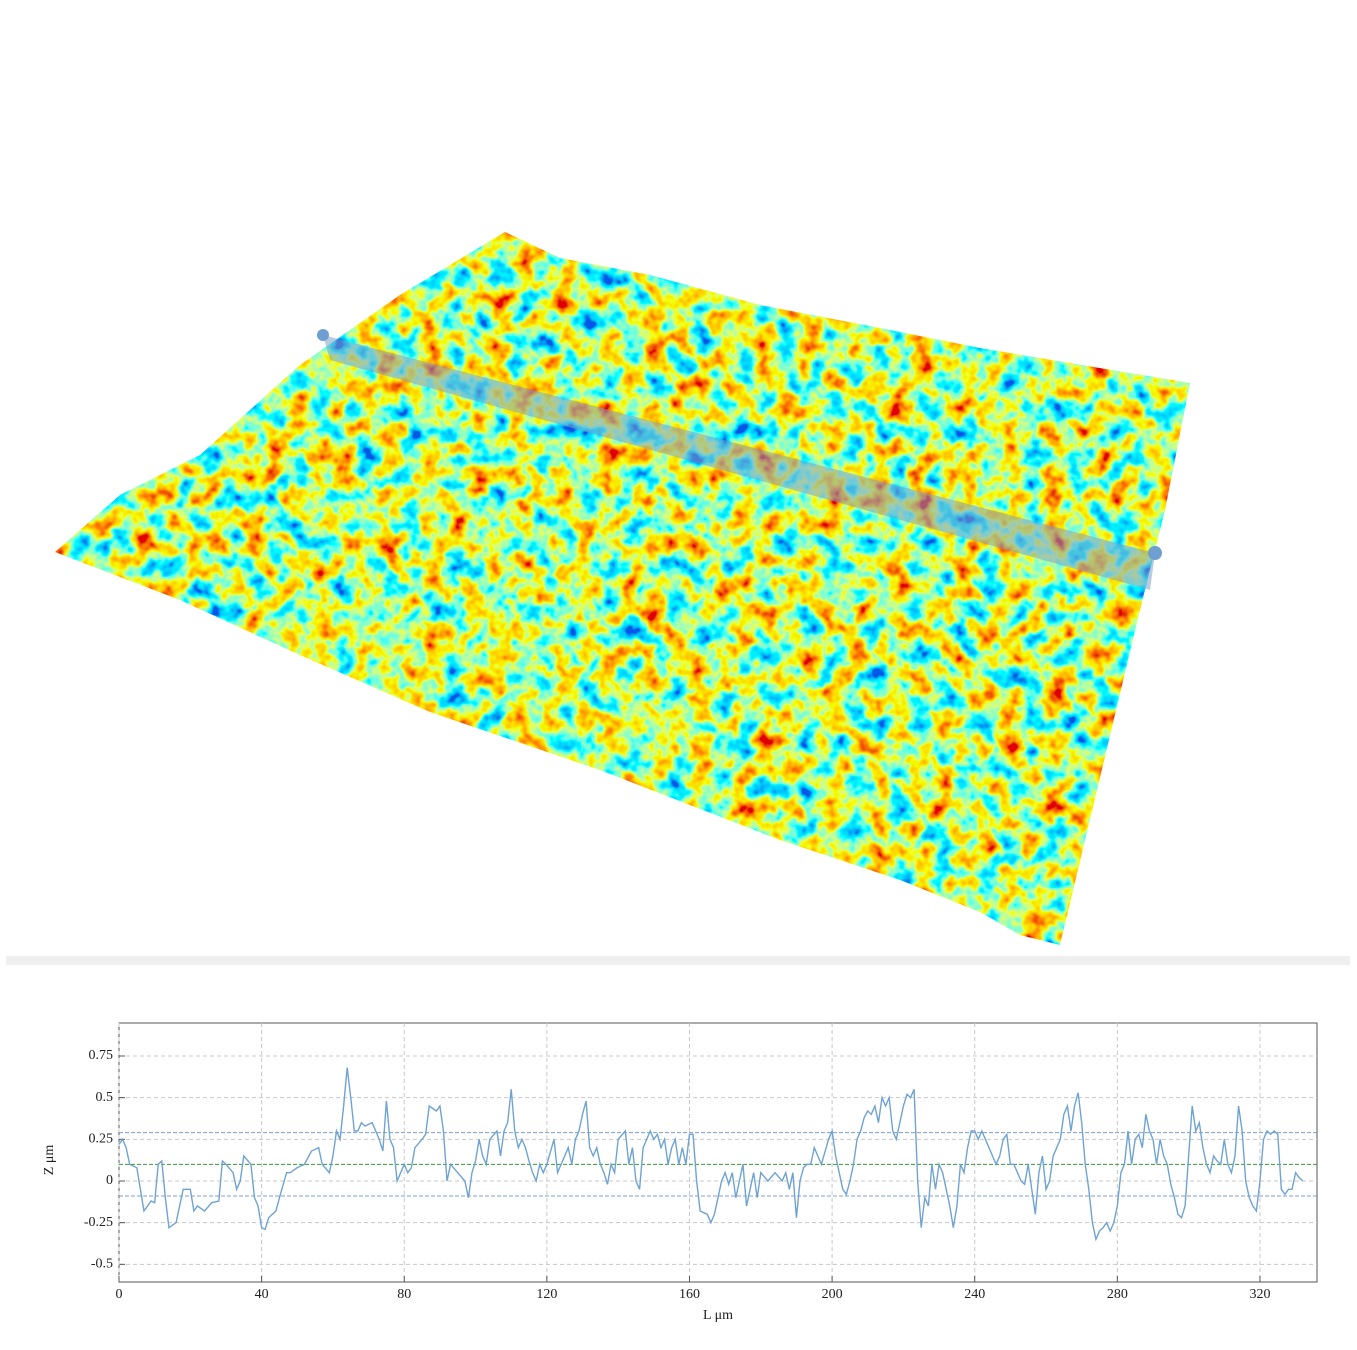  What do you see at coordinates (689, 1294) in the screenshot?
I see `x-tick-label: 160` at bounding box center [689, 1294].